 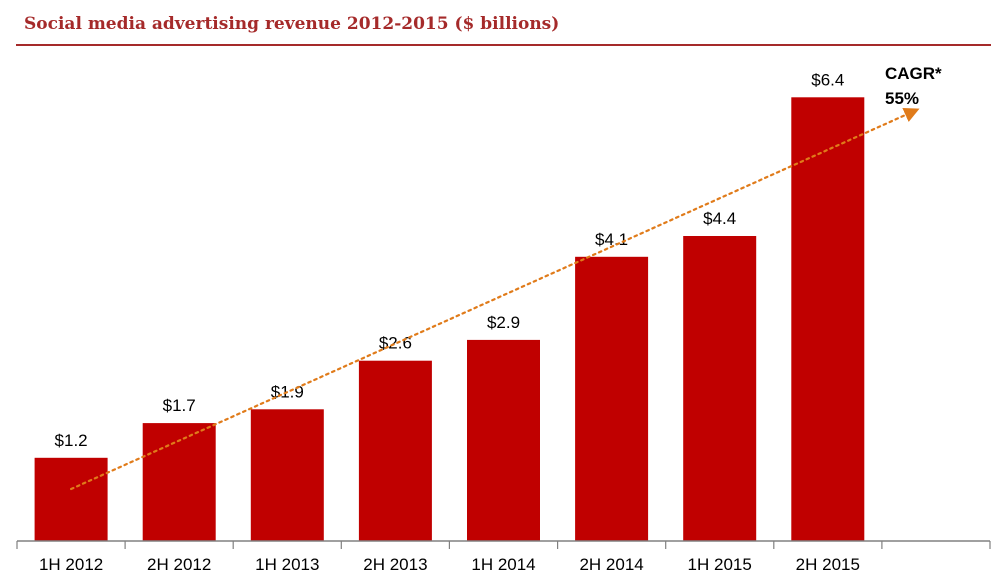 What do you see at coordinates (503, 440) in the screenshot?
I see `bar-1h-2014` at bounding box center [503, 440].